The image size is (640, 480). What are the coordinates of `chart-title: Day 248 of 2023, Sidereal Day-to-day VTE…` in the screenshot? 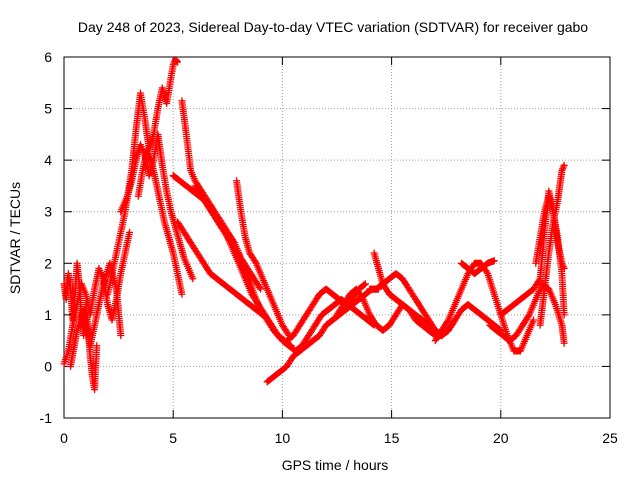 It's located at (333, 27).